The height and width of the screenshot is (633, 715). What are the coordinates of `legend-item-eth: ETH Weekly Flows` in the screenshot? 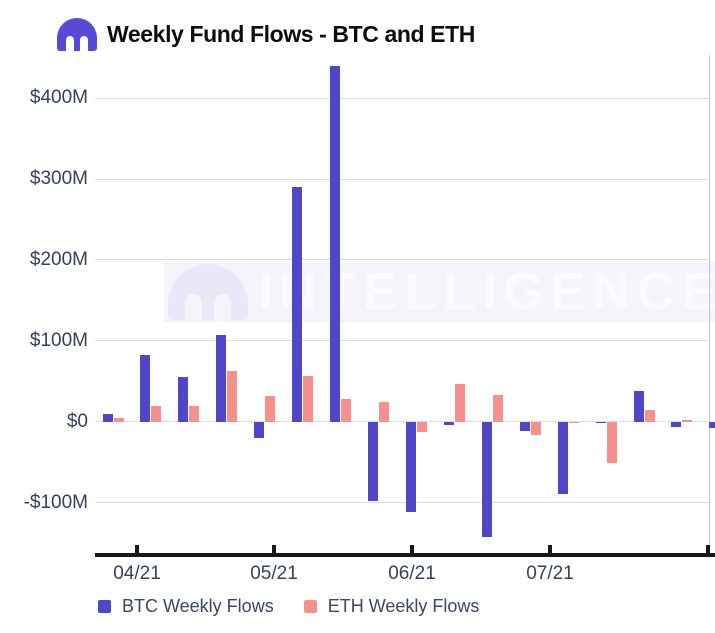 It's located at (391, 606).